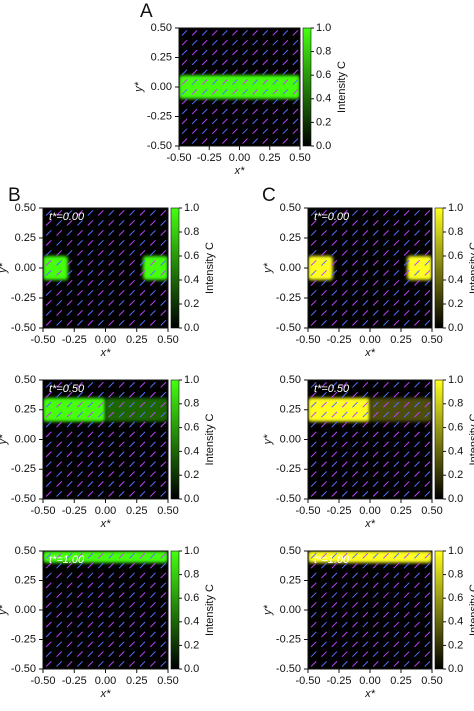  I want to click on colorbar-tick-label: 0.8, so click(323, 52).